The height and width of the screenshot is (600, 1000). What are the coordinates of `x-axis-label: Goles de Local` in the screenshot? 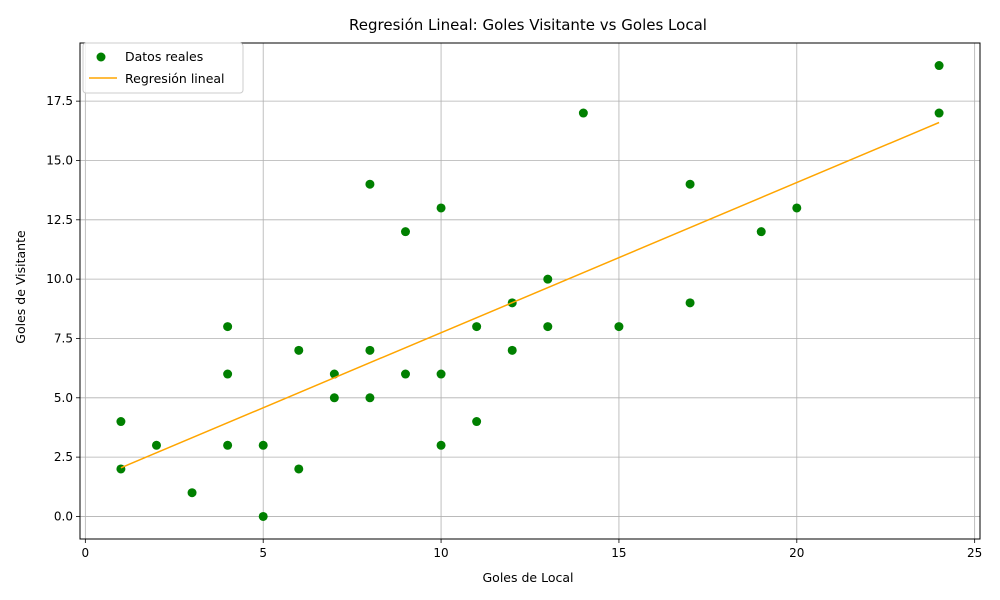 It's located at (528, 577).